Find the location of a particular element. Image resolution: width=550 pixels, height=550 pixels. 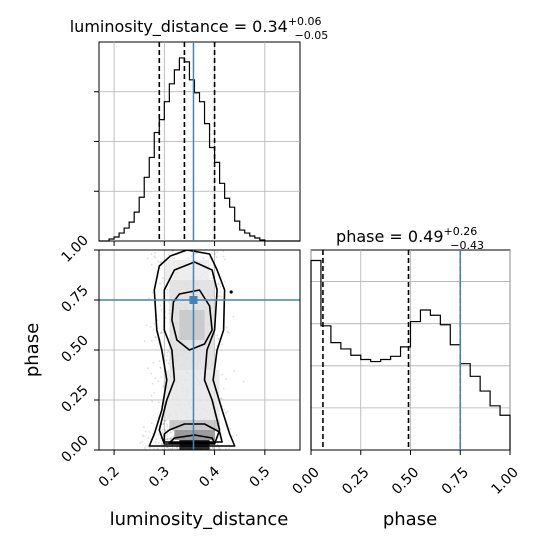

truth-crosshair is located at coordinates (199, 350).